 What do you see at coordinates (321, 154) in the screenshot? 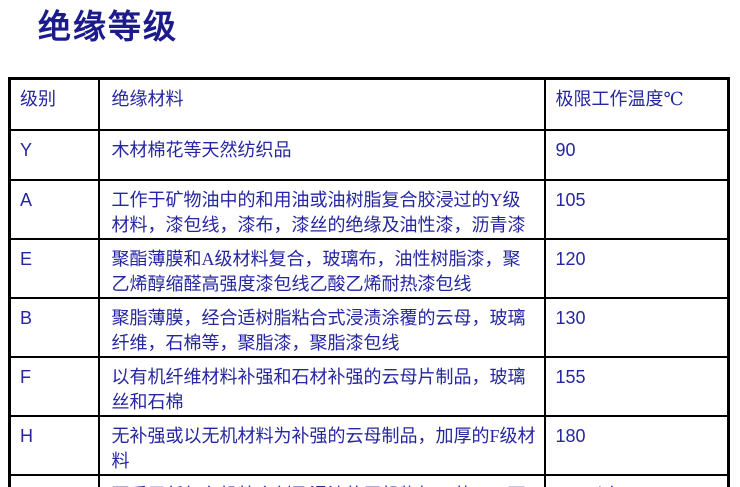
I see `material-cell: 木材棉花等天然纺织品` at bounding box center [321, 154].